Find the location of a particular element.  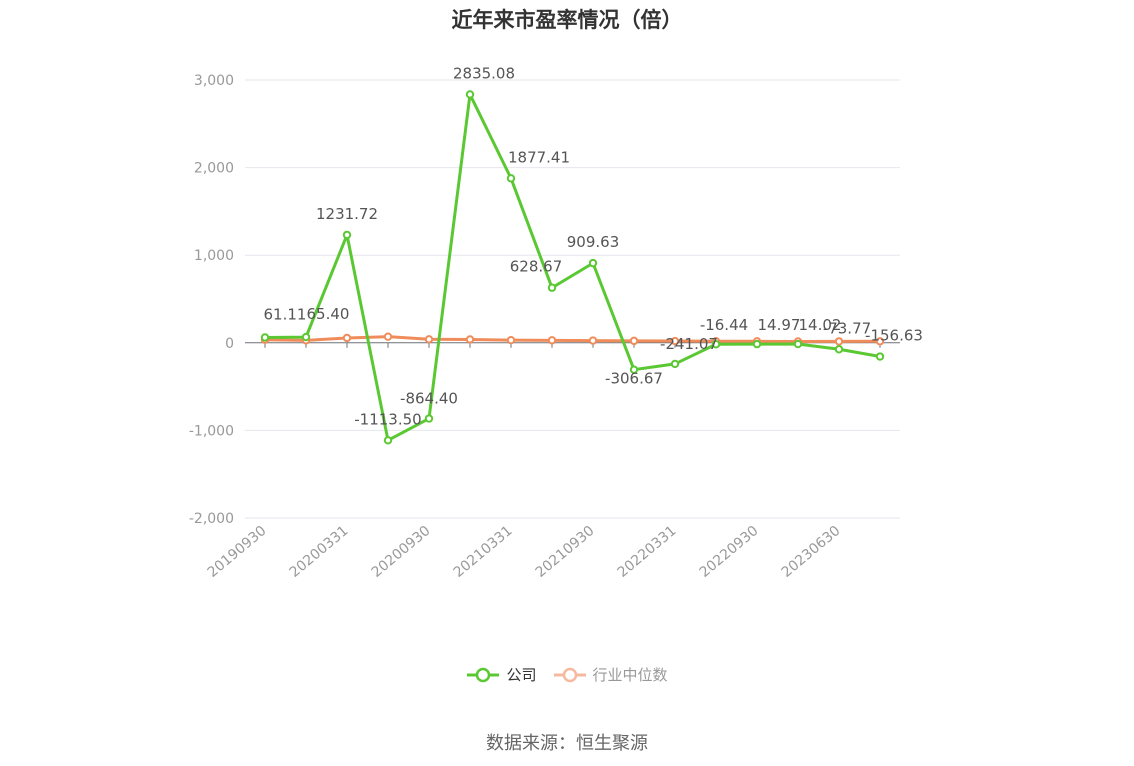

data-label-company: 1231.72 is located at coordinates (347, 214).